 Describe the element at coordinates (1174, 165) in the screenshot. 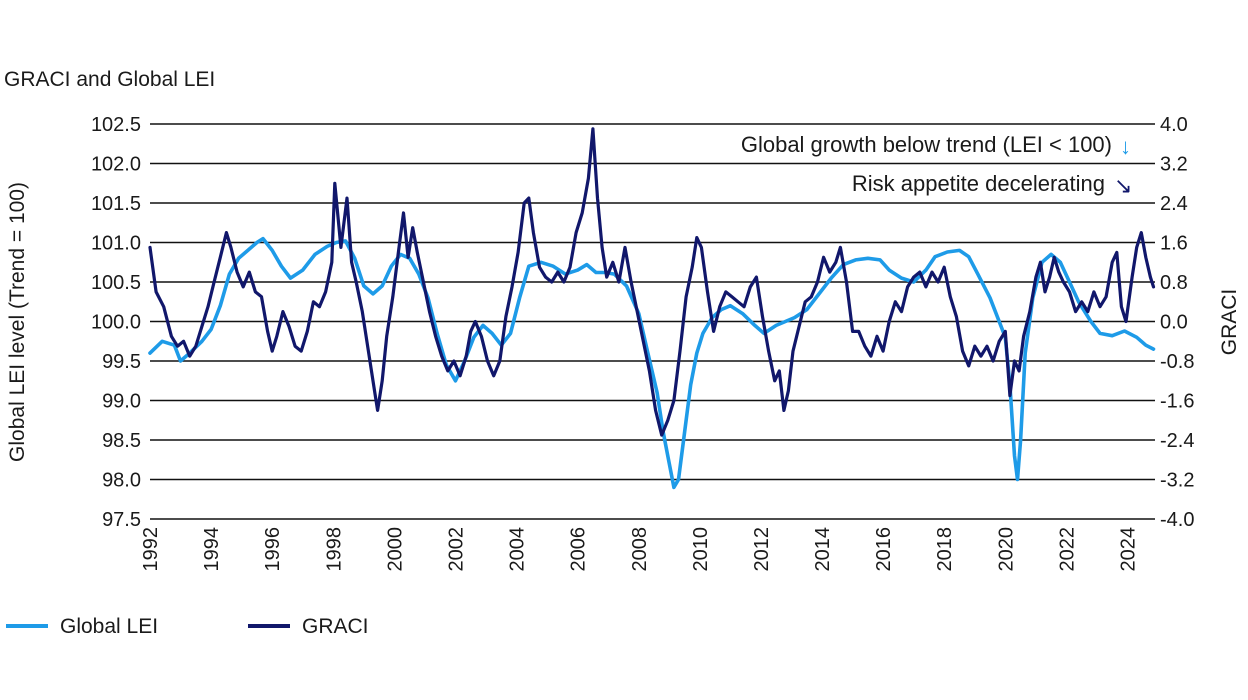

I see `right-tick-label: 3.2` at that location.